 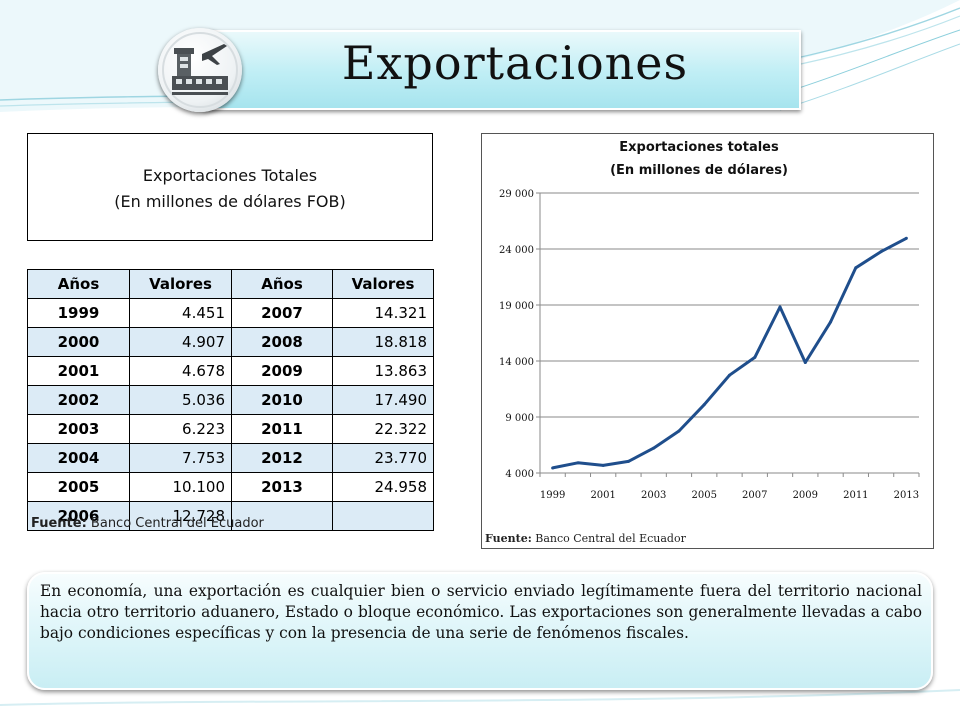 I want to click on year-cell: 2008, so click(x=282, y=342).